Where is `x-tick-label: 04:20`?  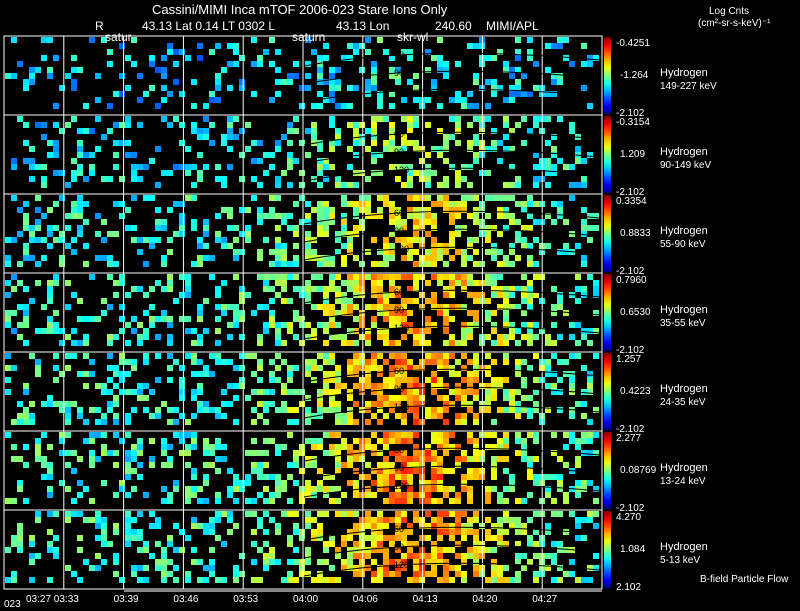 x-tick-label: 04:20 is located at coordinates (484, 599).